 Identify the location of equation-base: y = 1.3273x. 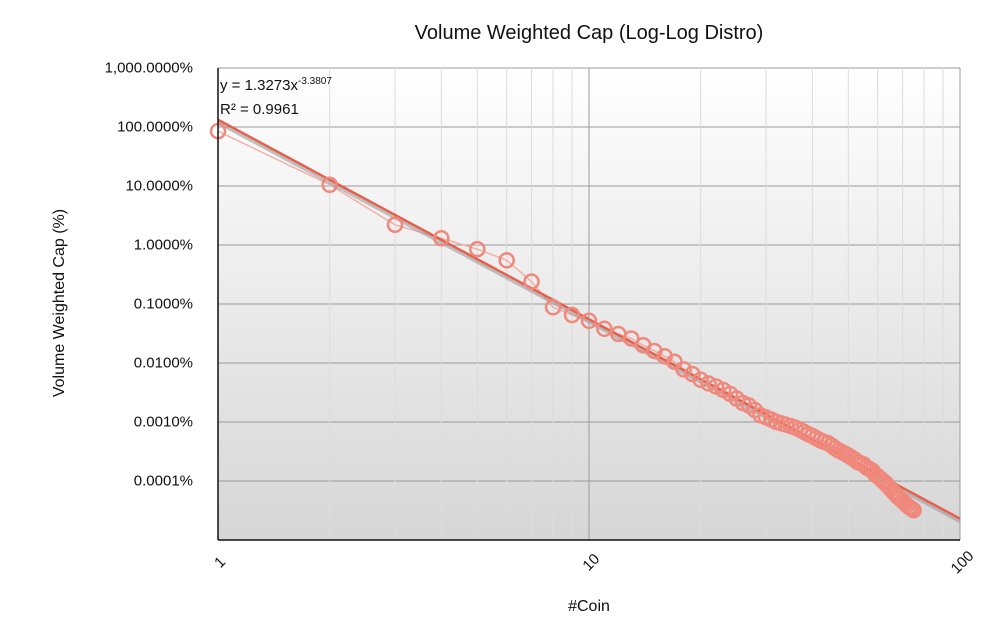
(259, 85).